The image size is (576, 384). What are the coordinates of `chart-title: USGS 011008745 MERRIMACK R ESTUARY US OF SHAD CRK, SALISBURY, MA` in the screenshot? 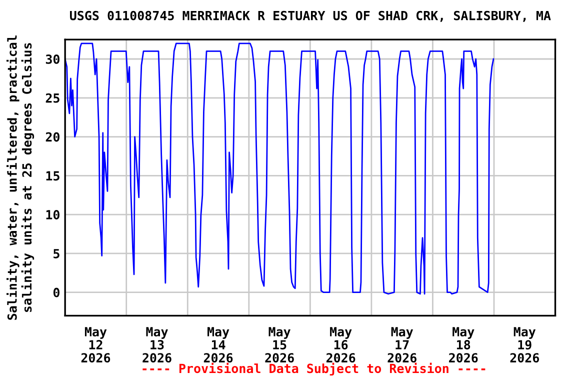 It's located at (310, 16).